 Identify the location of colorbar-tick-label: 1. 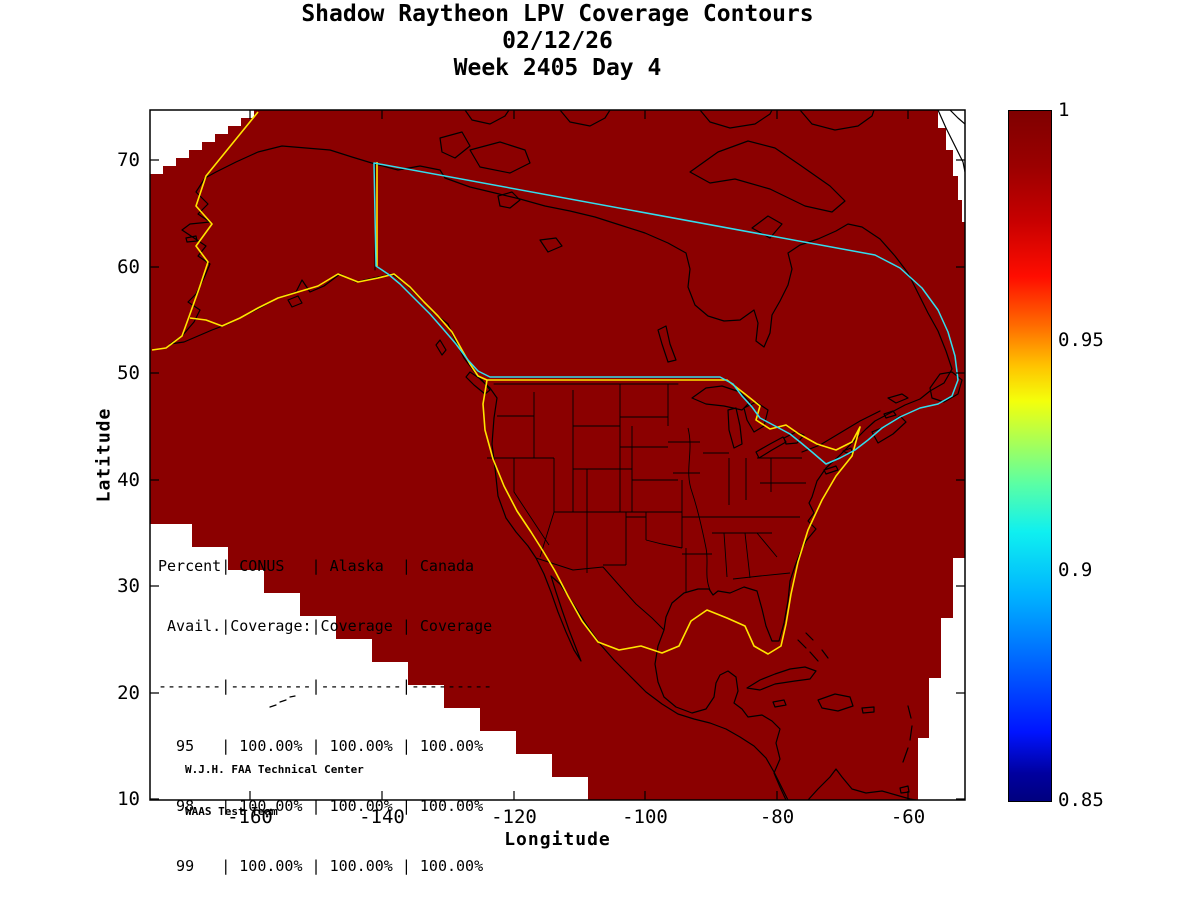
(1064, 110).